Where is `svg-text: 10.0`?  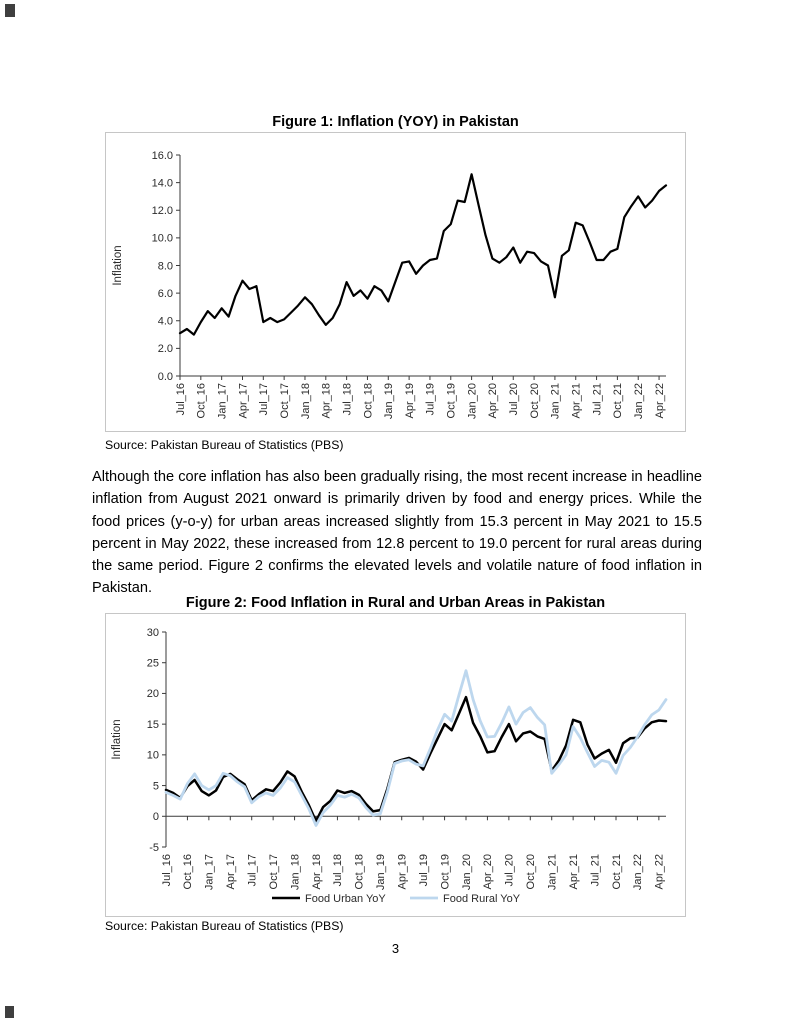 svg-text: 10.0 is located at coordinates (162, 239).